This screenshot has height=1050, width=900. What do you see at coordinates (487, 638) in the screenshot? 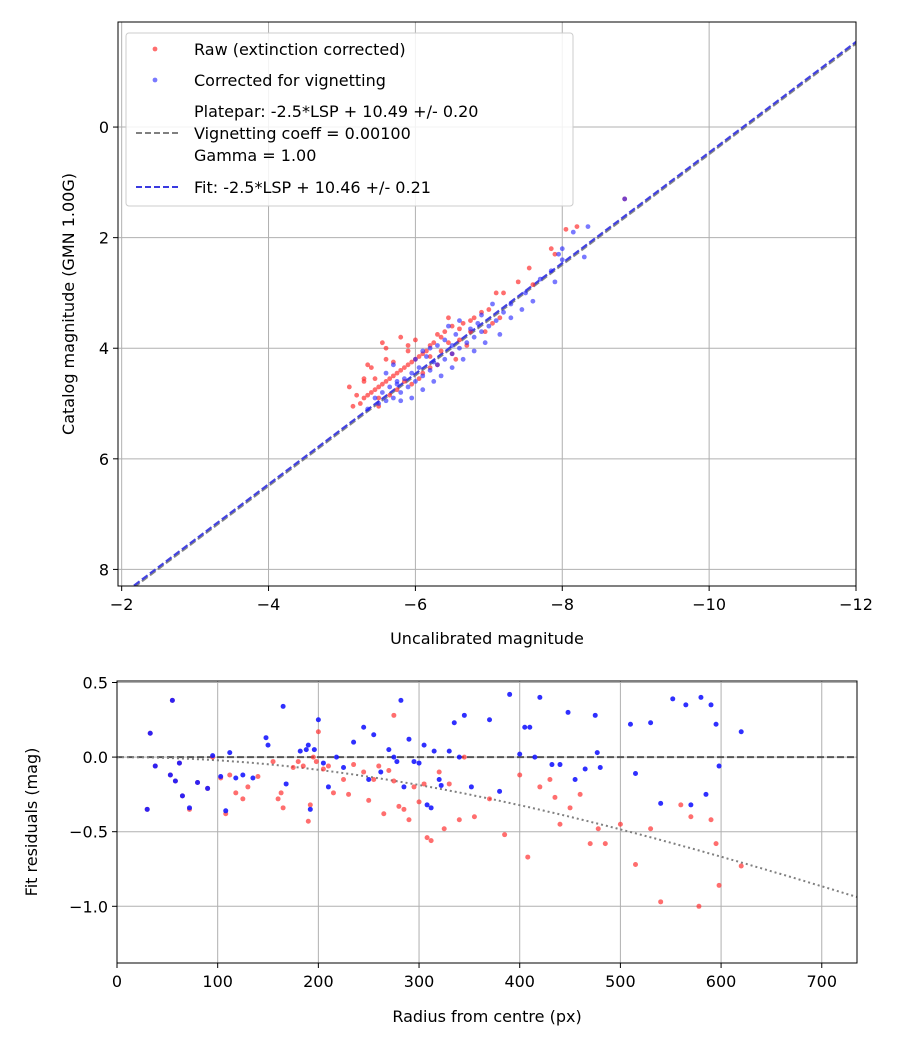
I see `x-axis-label: Uncalibrated magnitude` at bounding box center [487, 638].